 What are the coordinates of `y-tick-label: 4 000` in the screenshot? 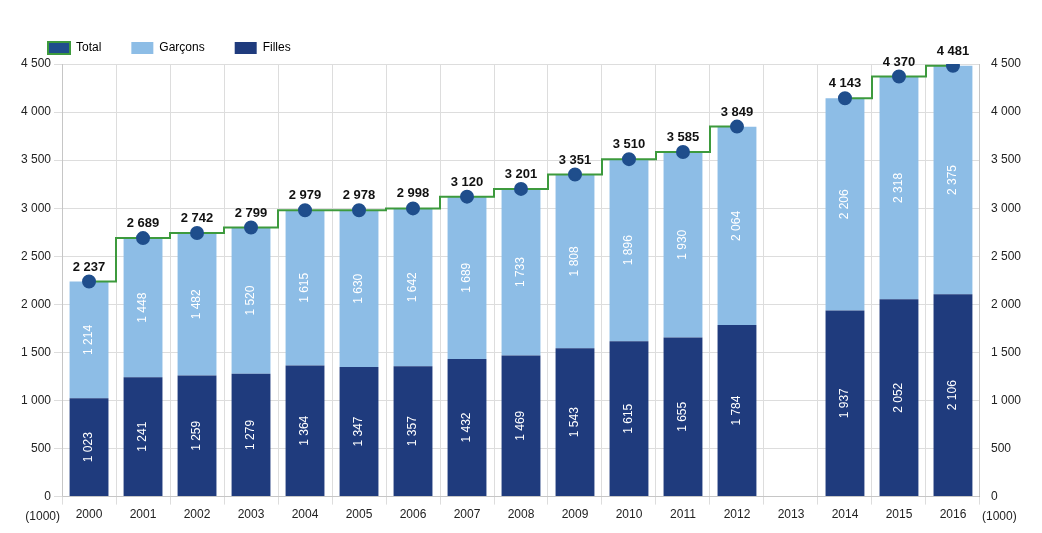 It's located at (36, 111).